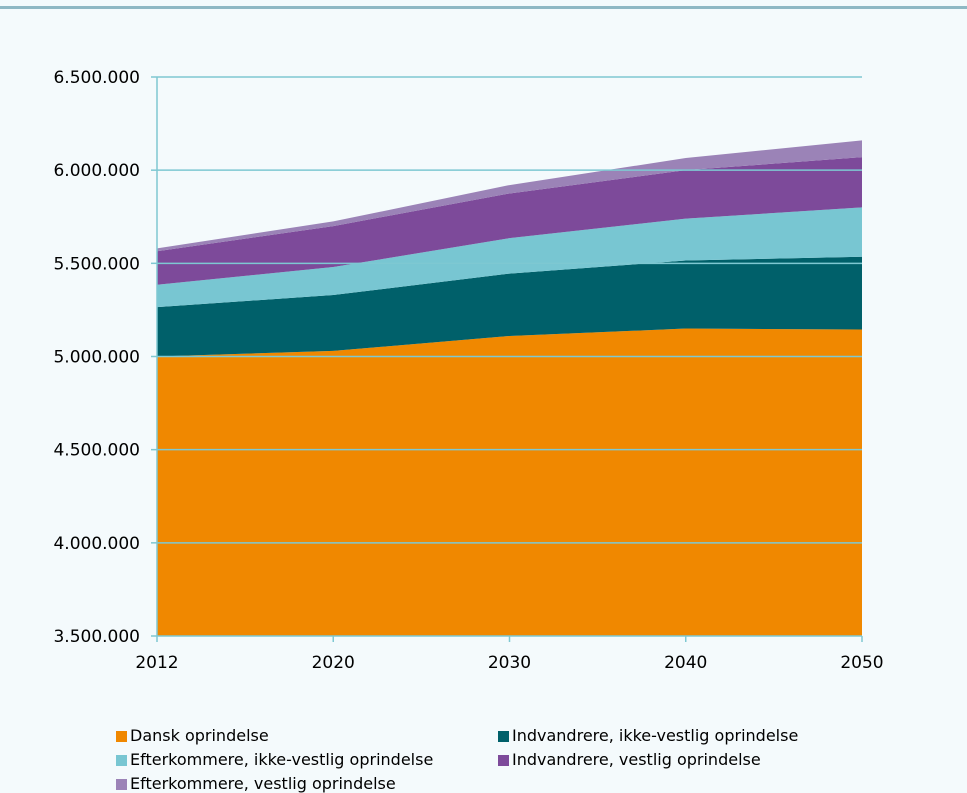  I want to click on x-axis-ticks: 2012 2020 2030 2040 2050, so click(509, 654).